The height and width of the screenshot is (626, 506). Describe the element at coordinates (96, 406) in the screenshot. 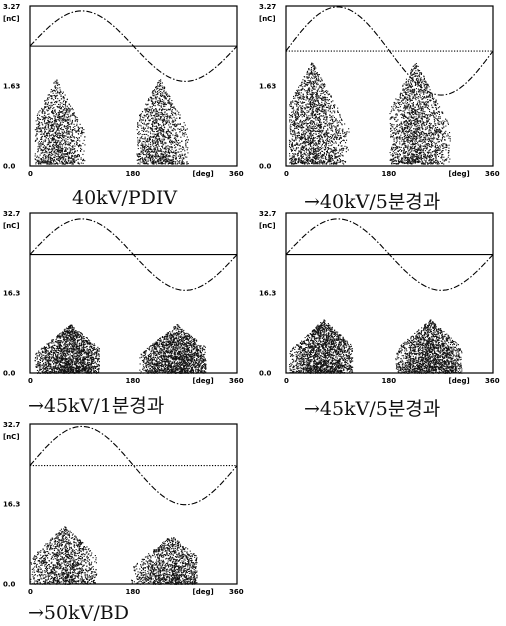

I see `panel-caption-3: →45kV/1분경과` at that location.